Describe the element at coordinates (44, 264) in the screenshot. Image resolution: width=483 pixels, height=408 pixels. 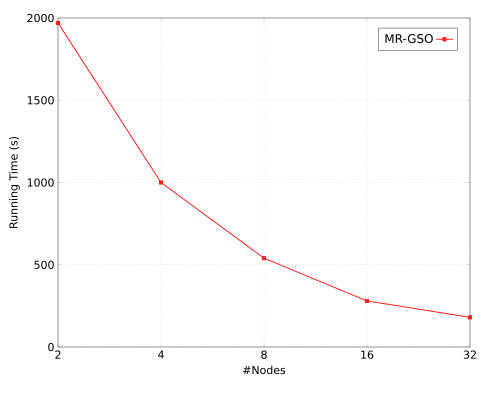
I see `y-tick-label: 500` at that location.